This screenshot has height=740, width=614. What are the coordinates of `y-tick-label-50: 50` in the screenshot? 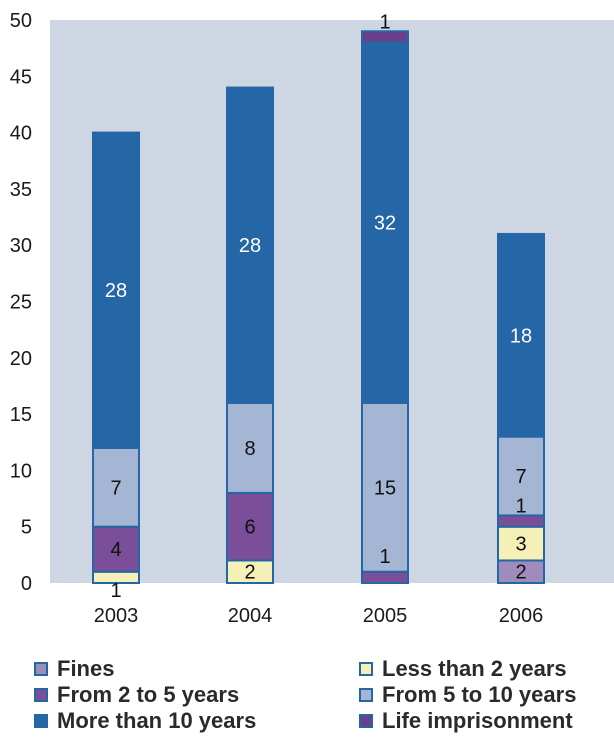 It's located at (21, 21).